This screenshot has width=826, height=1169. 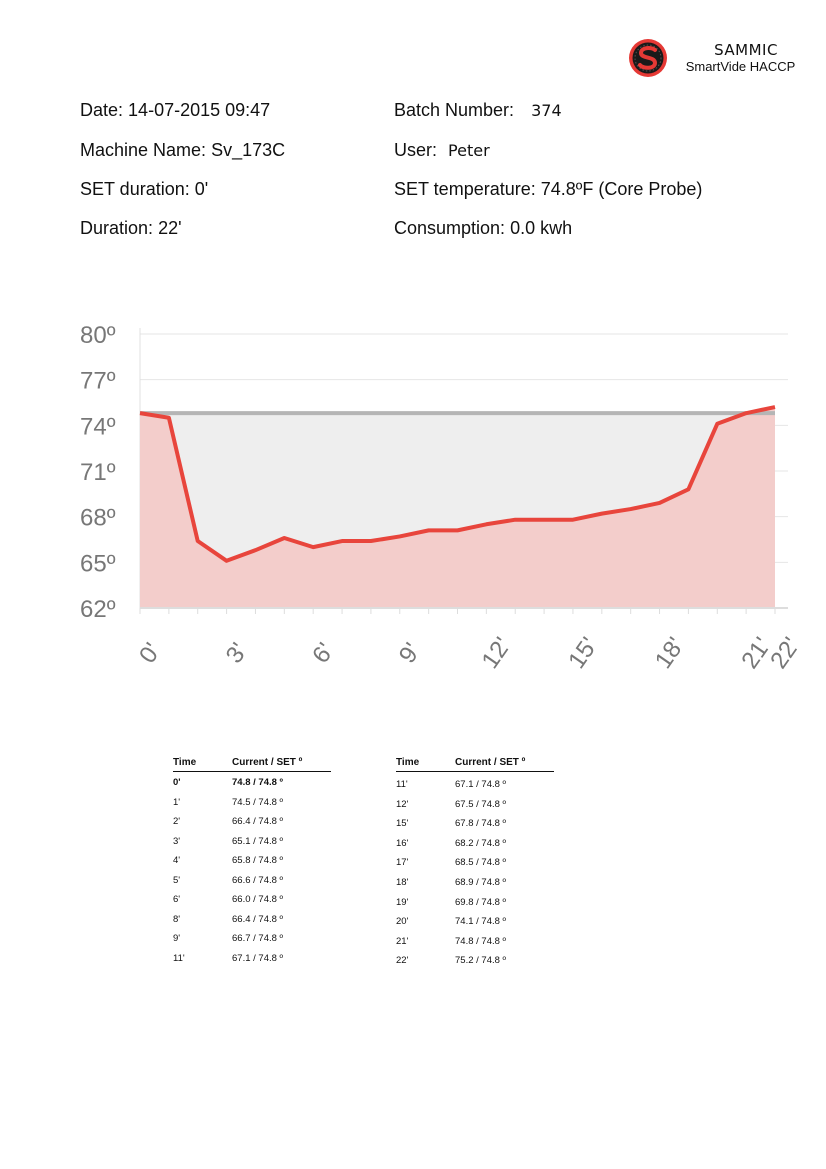 I want to click on set-duration-field: SET duration: 0', so click(x=144, y=189).